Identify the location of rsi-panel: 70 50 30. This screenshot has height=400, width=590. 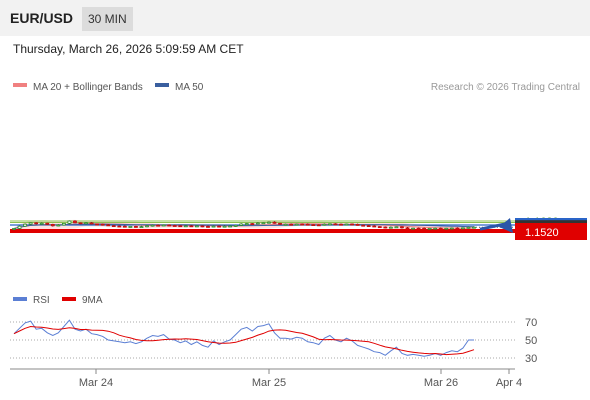
(273, 341).